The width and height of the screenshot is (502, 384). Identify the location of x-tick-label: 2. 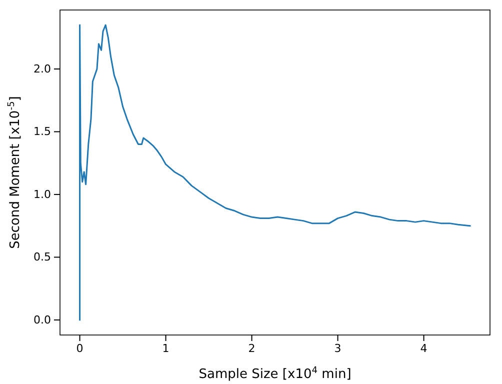
(252, 348).